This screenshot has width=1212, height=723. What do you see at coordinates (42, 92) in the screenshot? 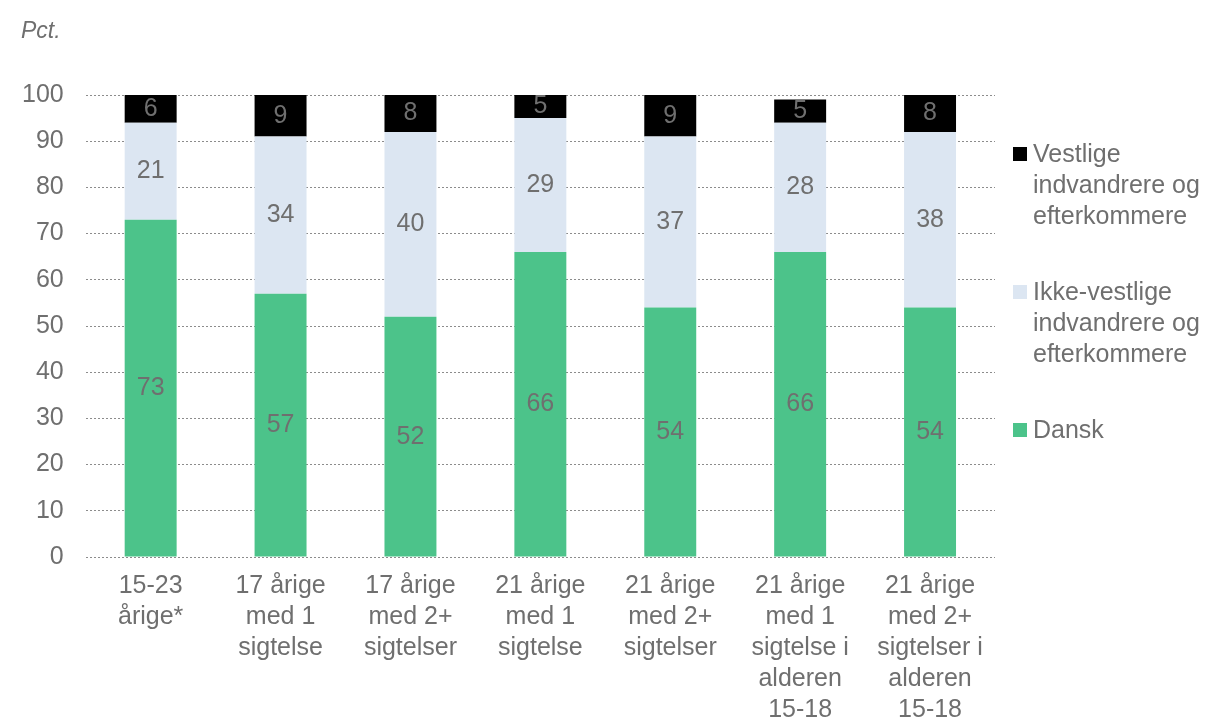
I see `y-tick-label: 100` at bounding box center [42, 92].